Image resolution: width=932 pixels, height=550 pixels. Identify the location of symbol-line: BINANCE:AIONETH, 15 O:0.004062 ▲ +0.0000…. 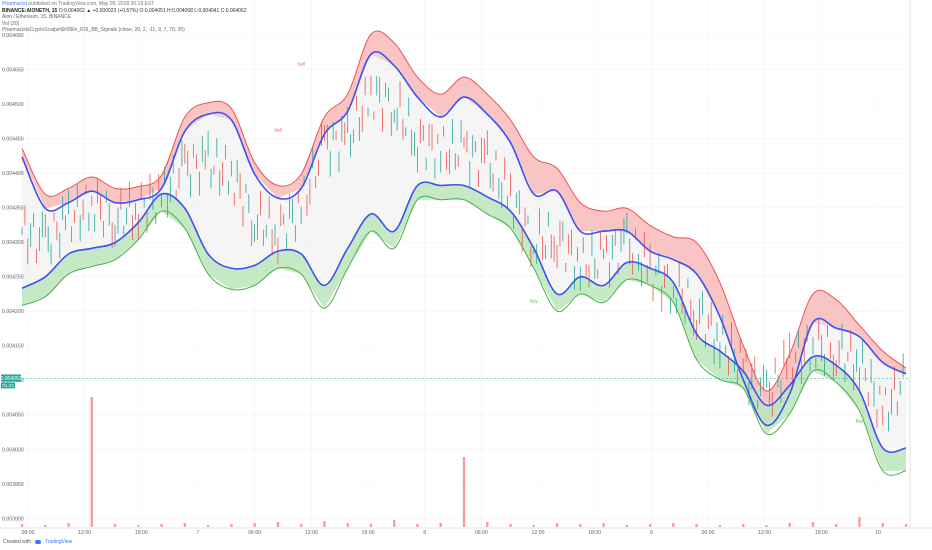
(124, 11).